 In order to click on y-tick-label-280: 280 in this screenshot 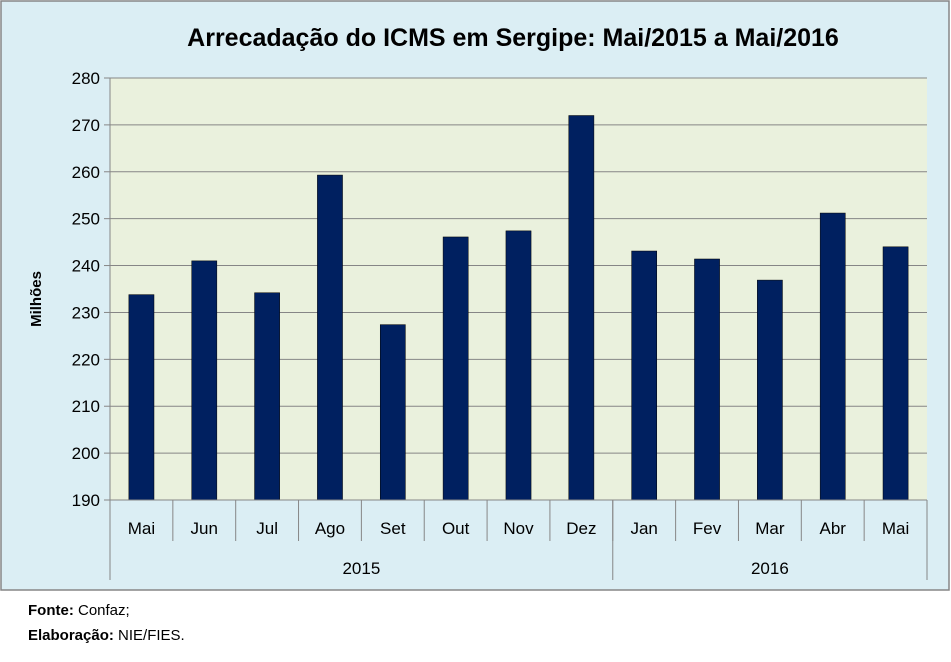, I will do `click(86, 78)`.